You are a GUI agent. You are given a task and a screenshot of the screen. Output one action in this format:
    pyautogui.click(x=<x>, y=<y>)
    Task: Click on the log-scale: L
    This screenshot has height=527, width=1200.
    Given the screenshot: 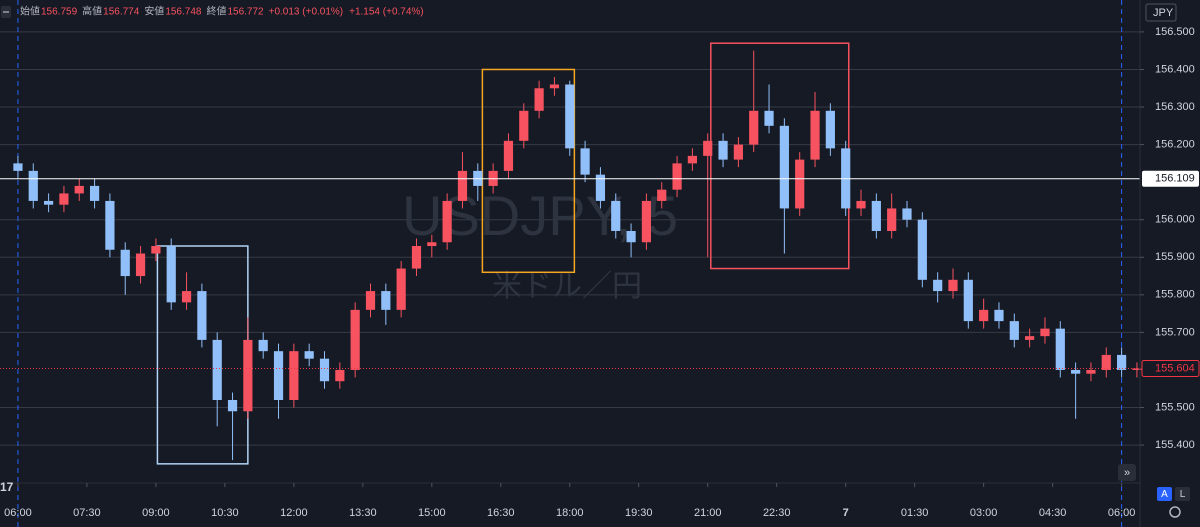 What is the action you would take?
    pyautogui.click(x=1183, y=494)
    